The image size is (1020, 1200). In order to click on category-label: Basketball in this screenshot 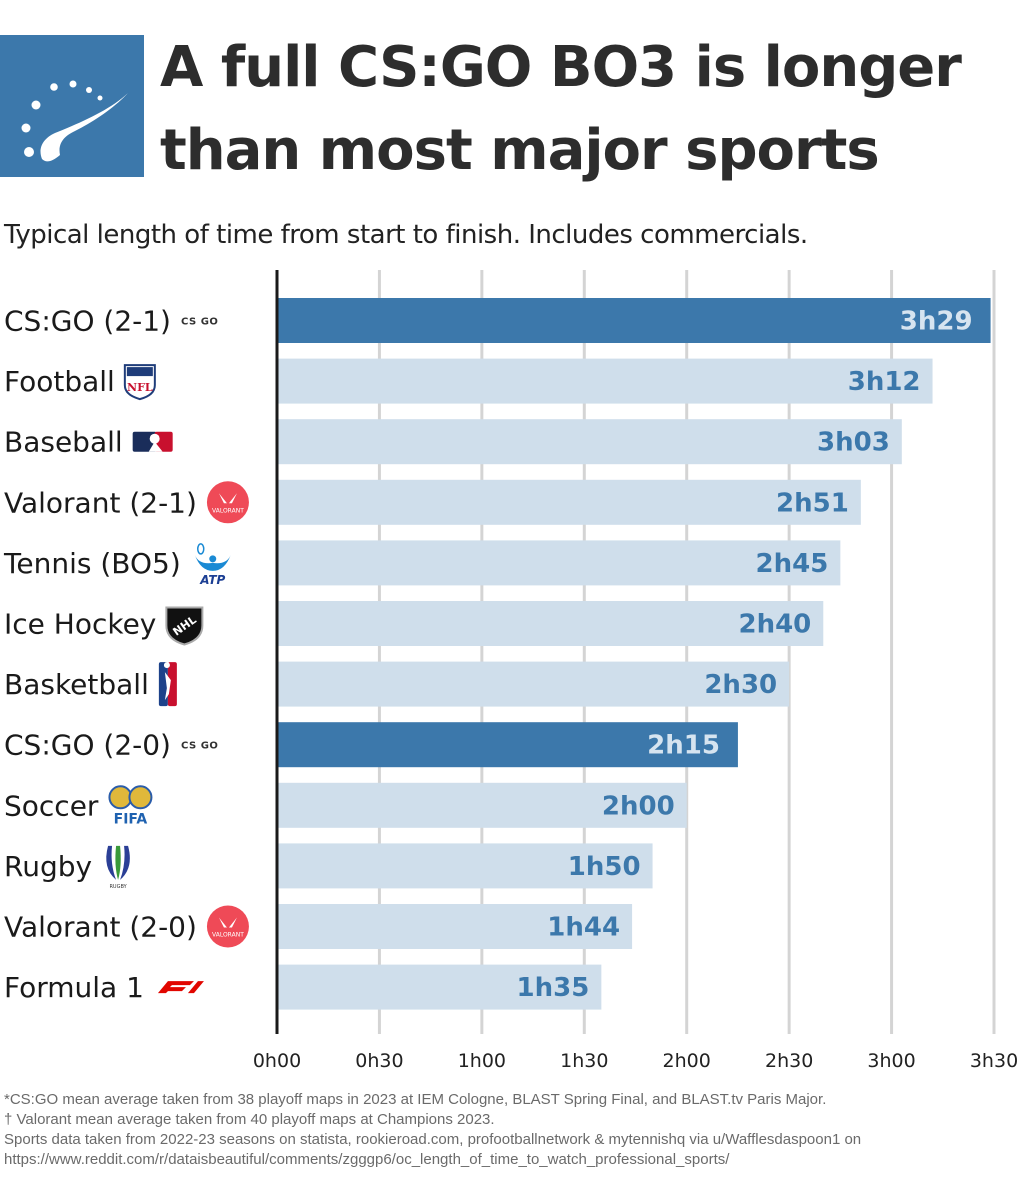, I will do `click(76, 684)`.